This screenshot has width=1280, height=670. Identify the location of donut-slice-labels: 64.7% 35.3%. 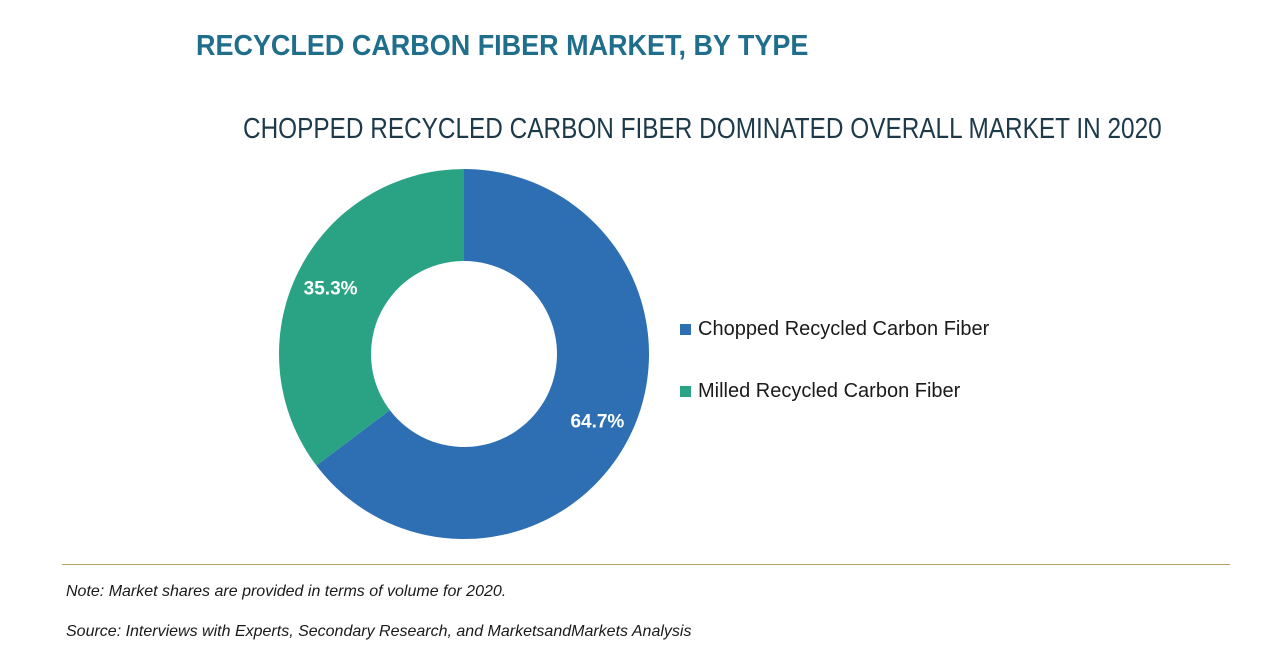
(464, 356).